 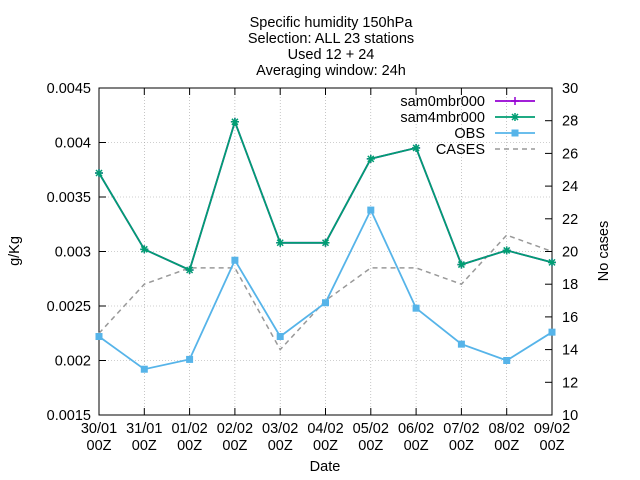 I want to click on title-line: Specific humidity 150hPa, so click(x=332, y=23).